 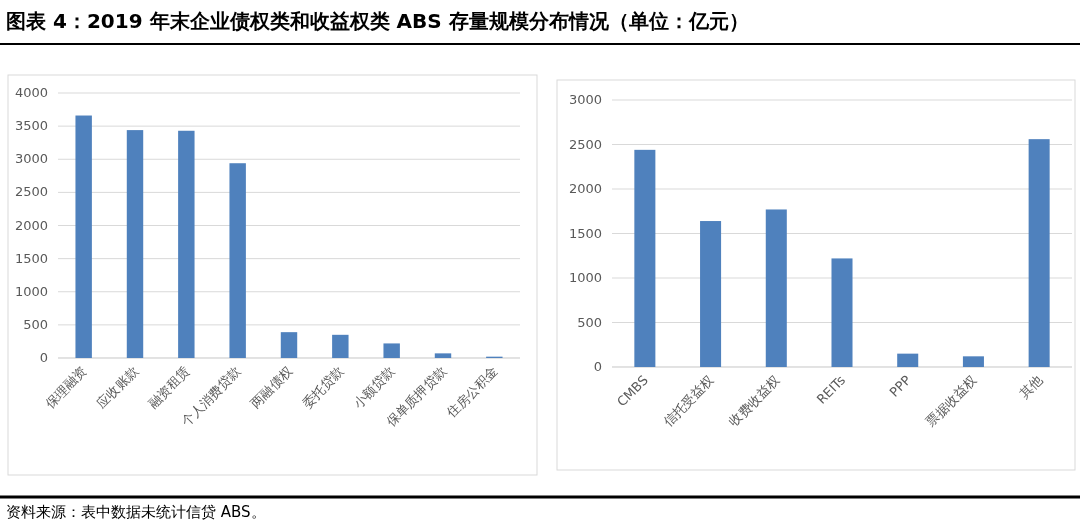 What do you see at coordinates (754, 401) in the screenshot?
I see `x-tick-label: 收费收益权` at bounding box center [754, 401].